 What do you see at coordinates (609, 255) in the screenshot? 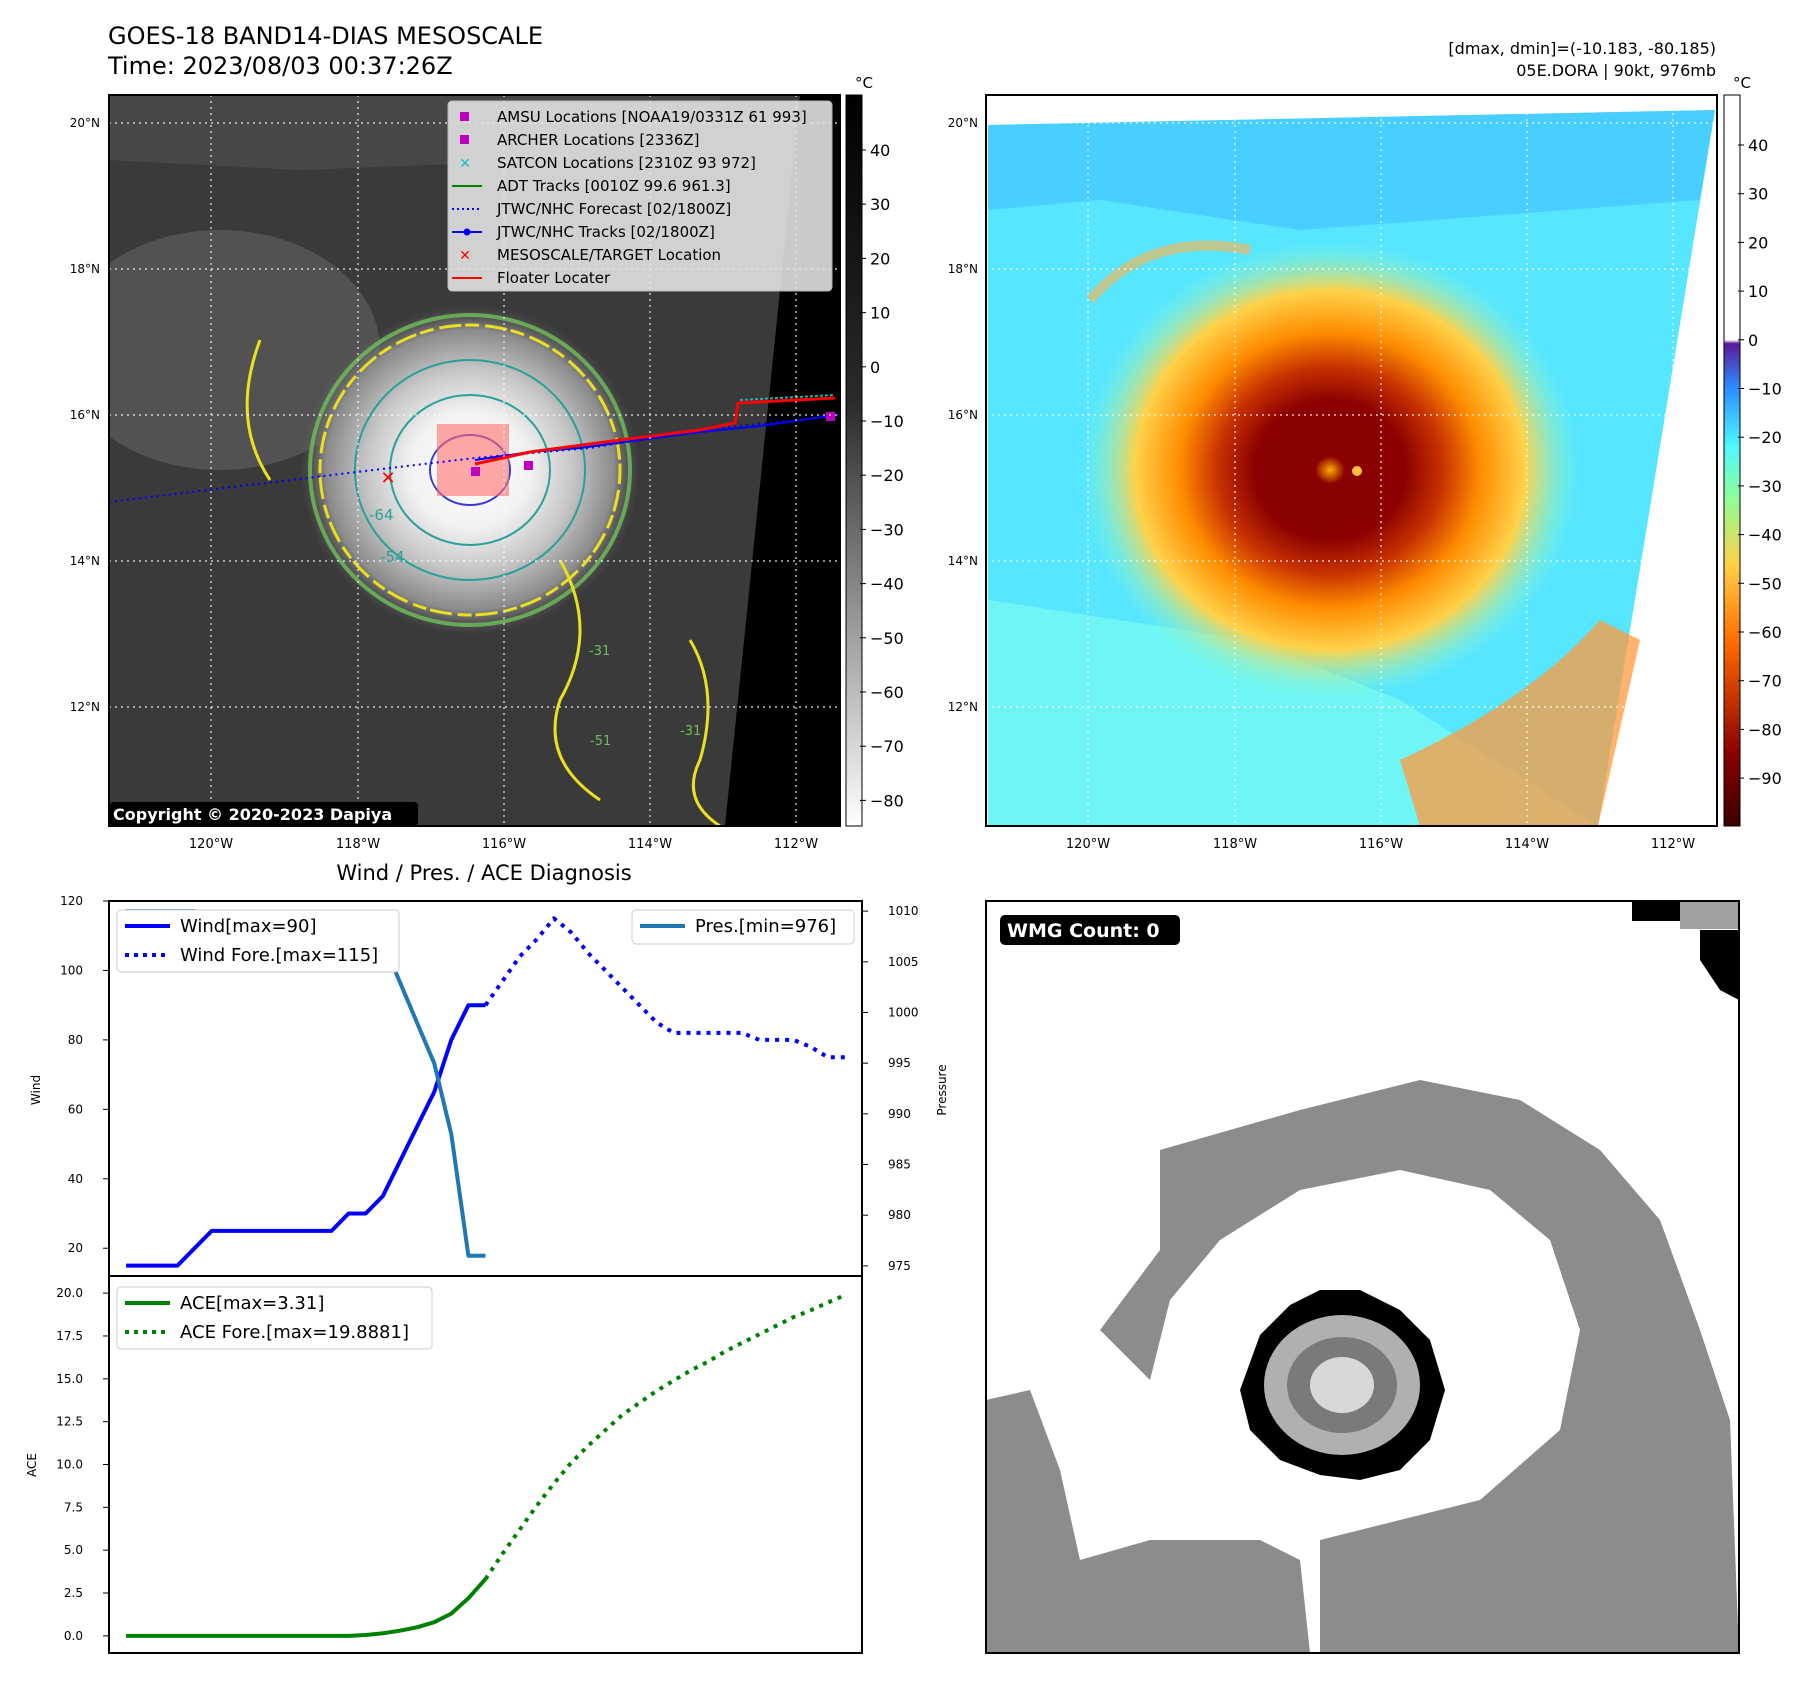
I see `legend-label: MESOSCALE/TARGET Location` at bounding box center [609, 255].